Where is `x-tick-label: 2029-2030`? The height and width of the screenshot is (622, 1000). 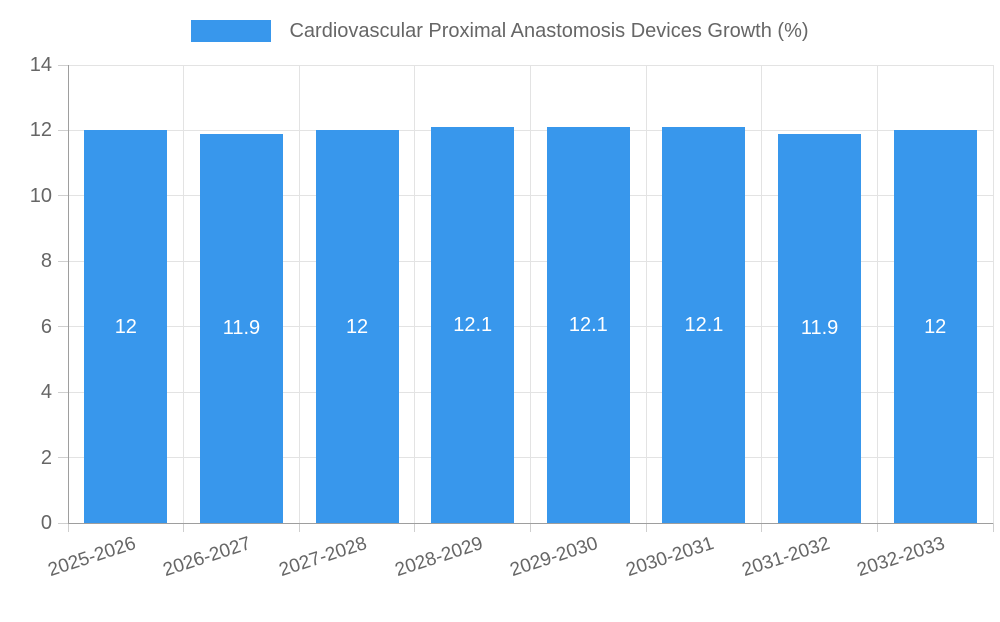 x-tick-label: 2029-2030 is located at coordinates (554, 557).